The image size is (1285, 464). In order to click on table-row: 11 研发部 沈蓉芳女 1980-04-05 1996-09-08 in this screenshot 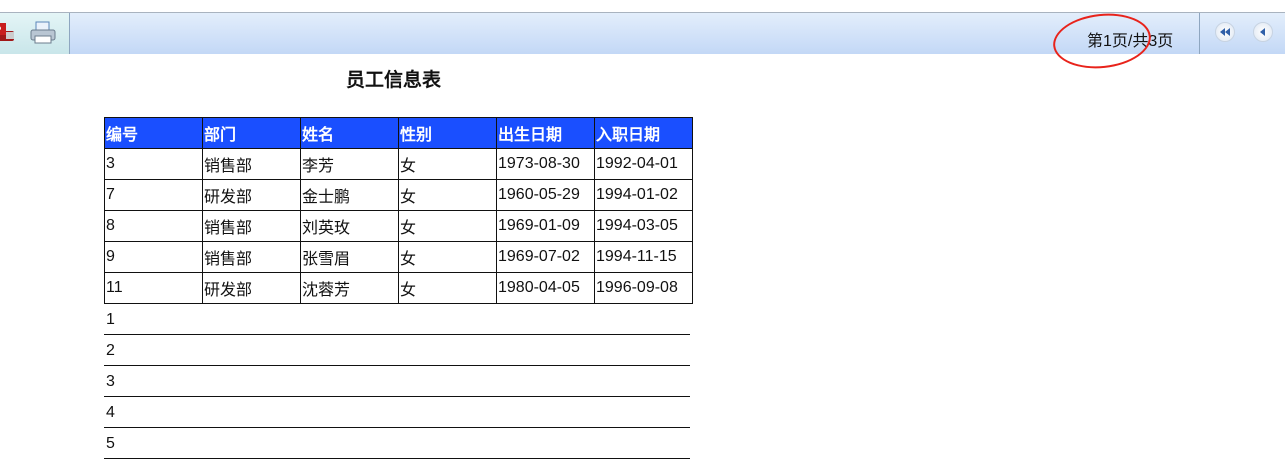, I will do `click(398, 288)`.